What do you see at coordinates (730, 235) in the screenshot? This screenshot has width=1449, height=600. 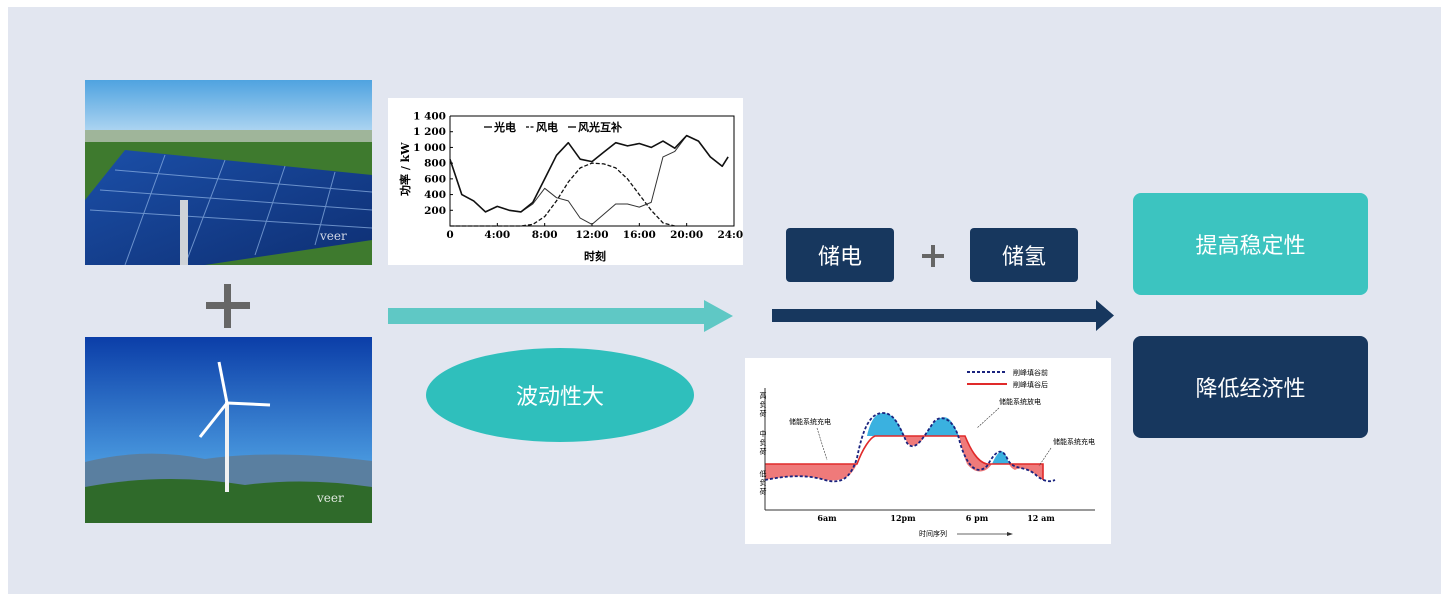 I see `chart1-x-tick-label: 24:00` at bounding box center [730, 235].